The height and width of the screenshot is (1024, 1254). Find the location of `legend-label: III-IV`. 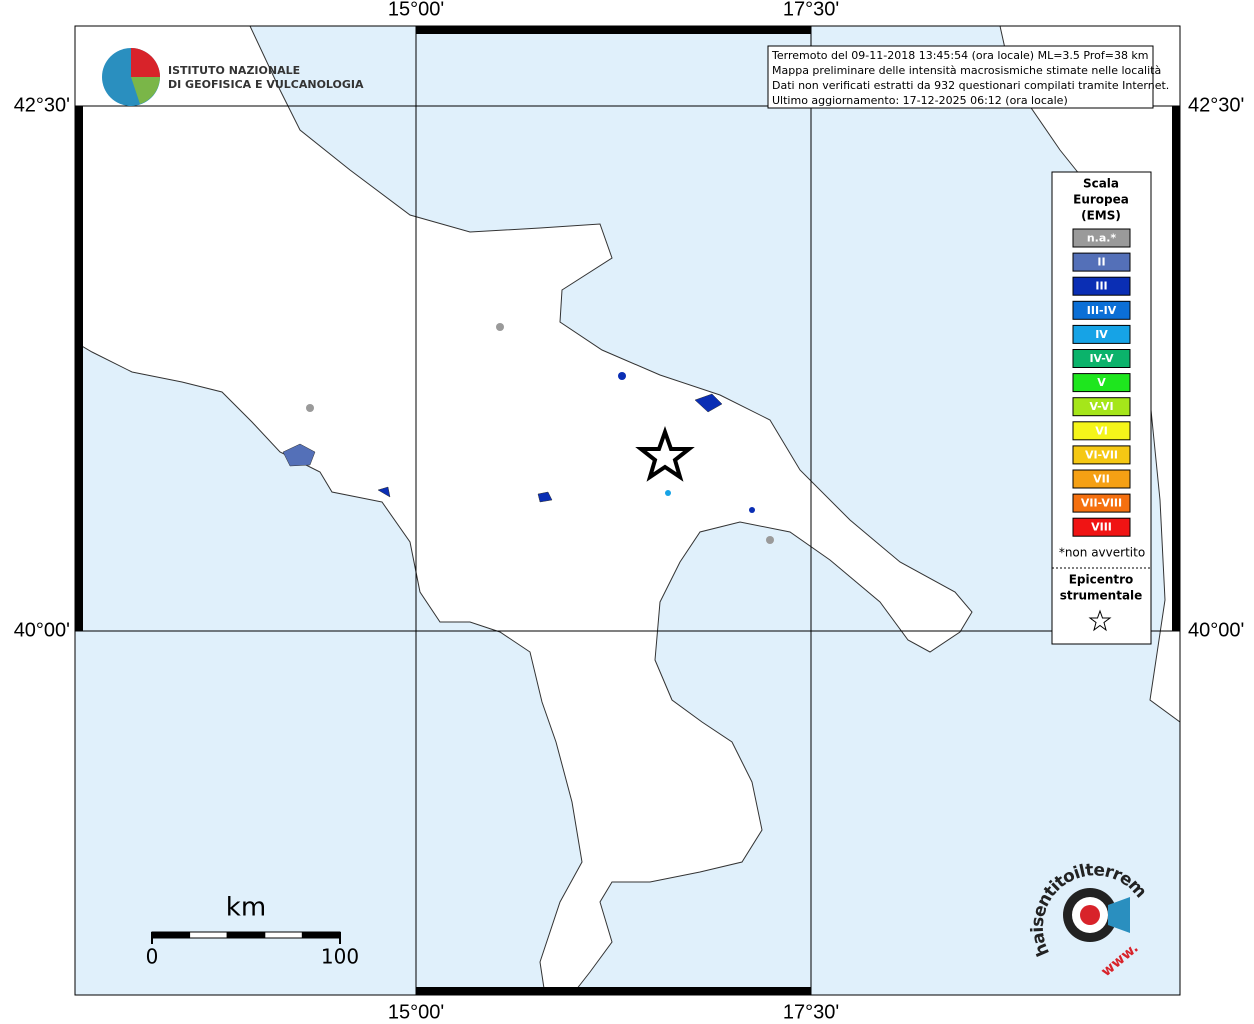

legend-label: III-IV is located at coordinates (1102, 310).